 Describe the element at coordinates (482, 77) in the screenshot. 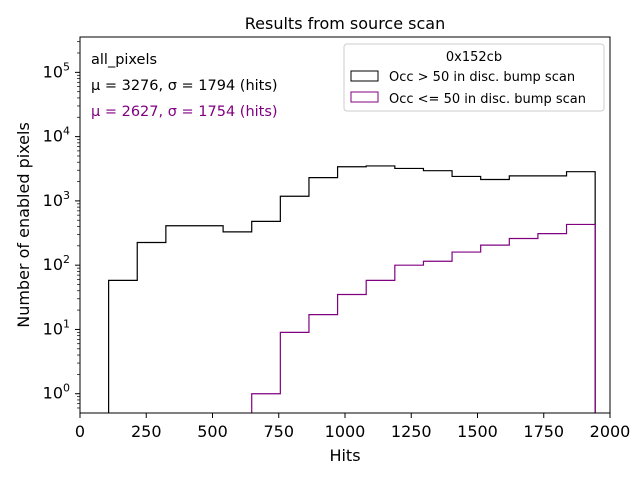

I see `legend-label-occ-gt-50: Occ > 50 in disc. bump scan` at that location.